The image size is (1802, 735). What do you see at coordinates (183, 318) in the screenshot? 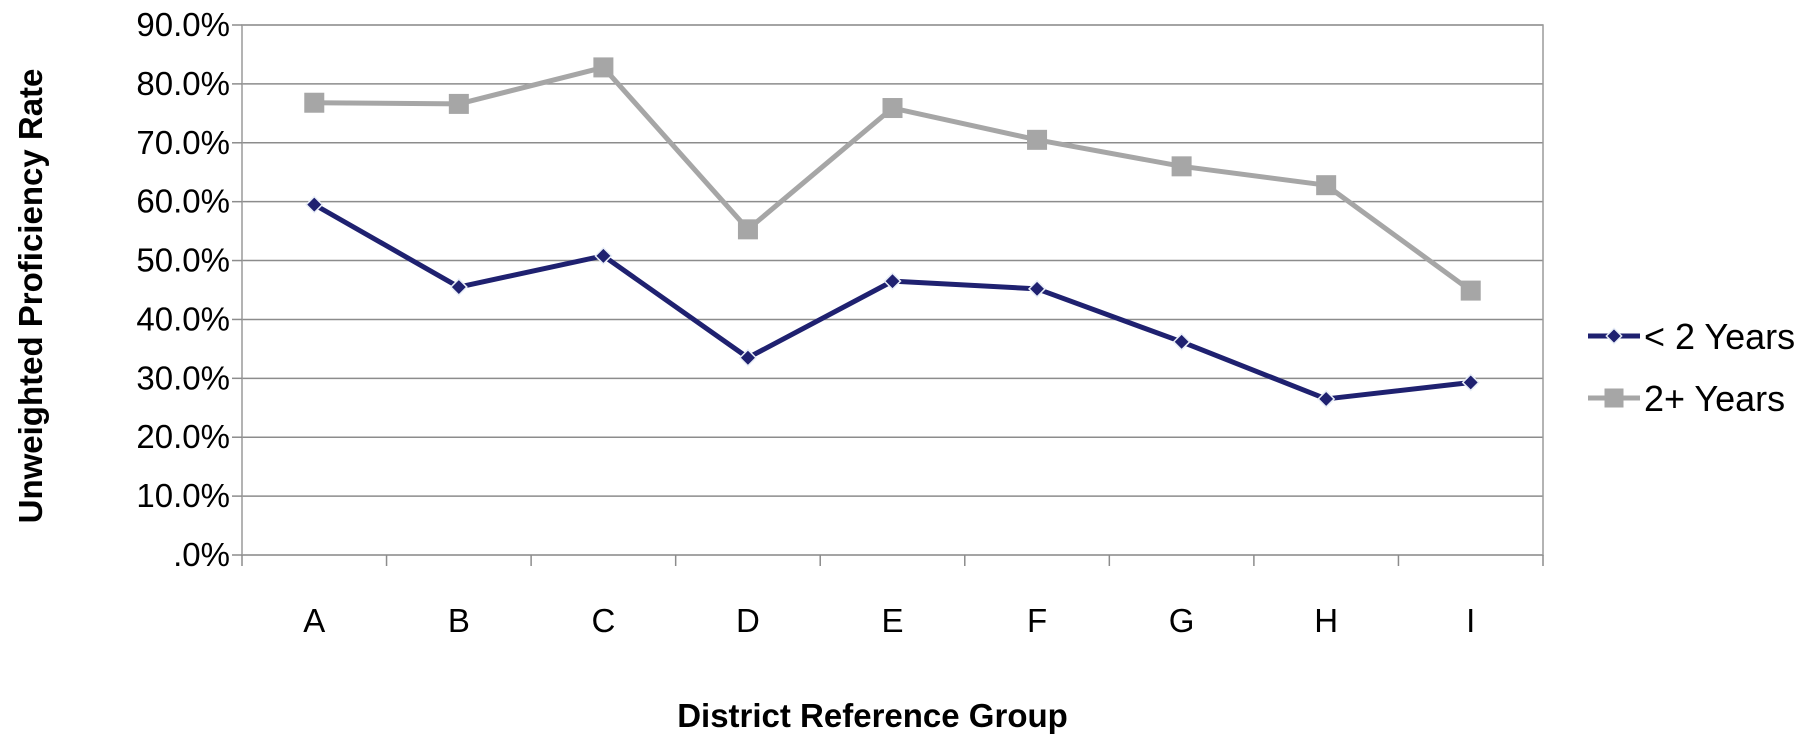
I see `y-tick-label: 40.0%` at bounding box center [183, 318].